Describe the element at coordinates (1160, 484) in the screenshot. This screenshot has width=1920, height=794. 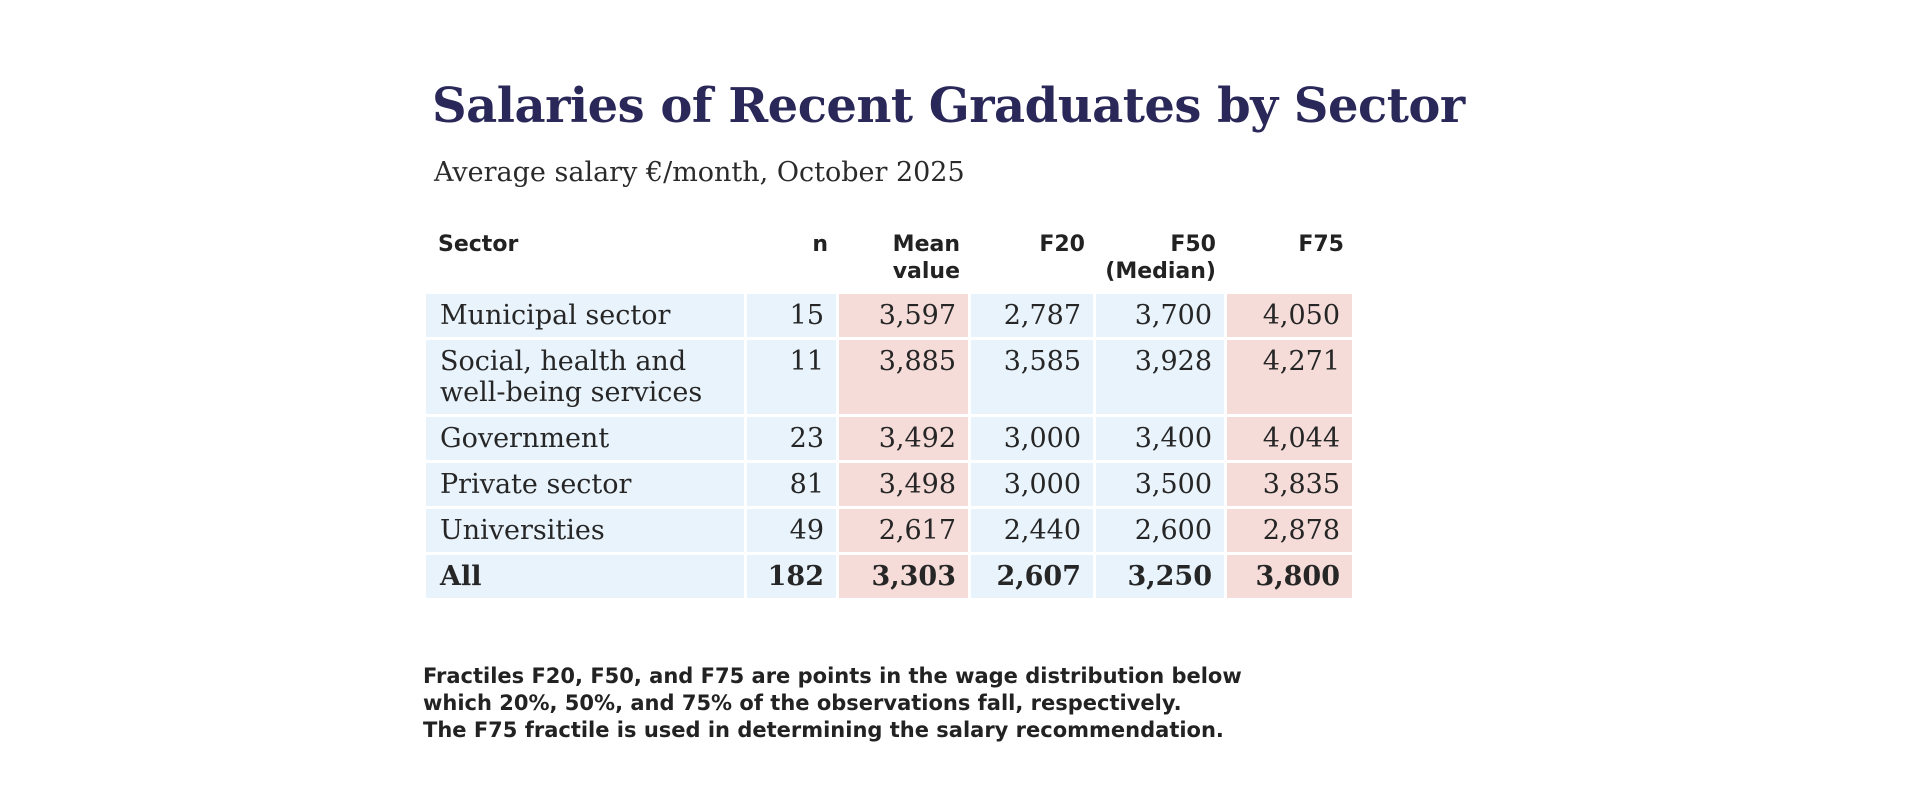
I see `cell-f50: 3,500` at that location.